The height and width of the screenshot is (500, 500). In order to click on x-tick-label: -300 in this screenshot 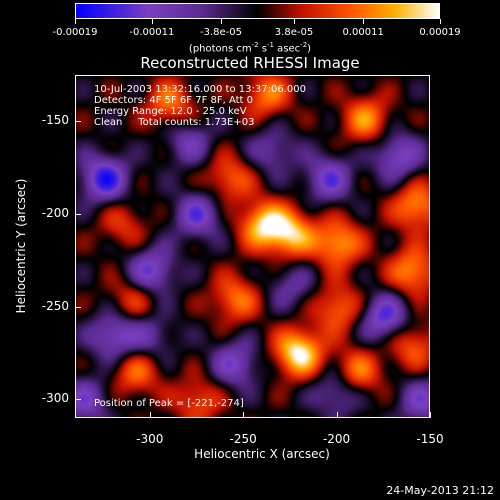, I will do `click(150, 439)`.